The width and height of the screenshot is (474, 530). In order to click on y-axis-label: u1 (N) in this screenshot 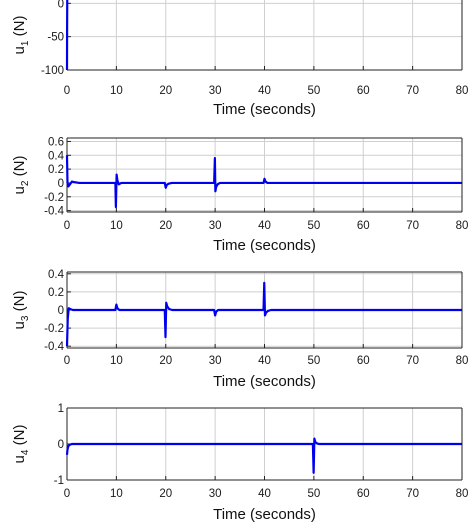, I will do `click(21, 35)`.